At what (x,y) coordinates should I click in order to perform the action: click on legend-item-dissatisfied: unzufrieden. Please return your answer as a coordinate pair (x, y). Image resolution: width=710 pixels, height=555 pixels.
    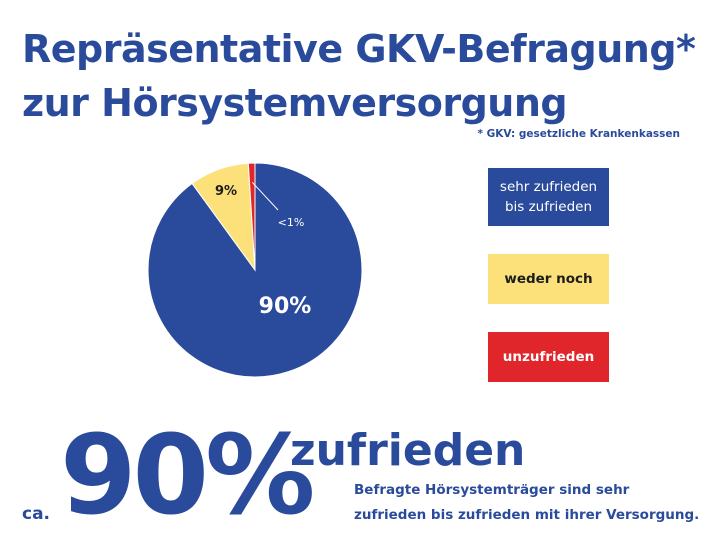
    Looking at the image, I should click on (548, 357).